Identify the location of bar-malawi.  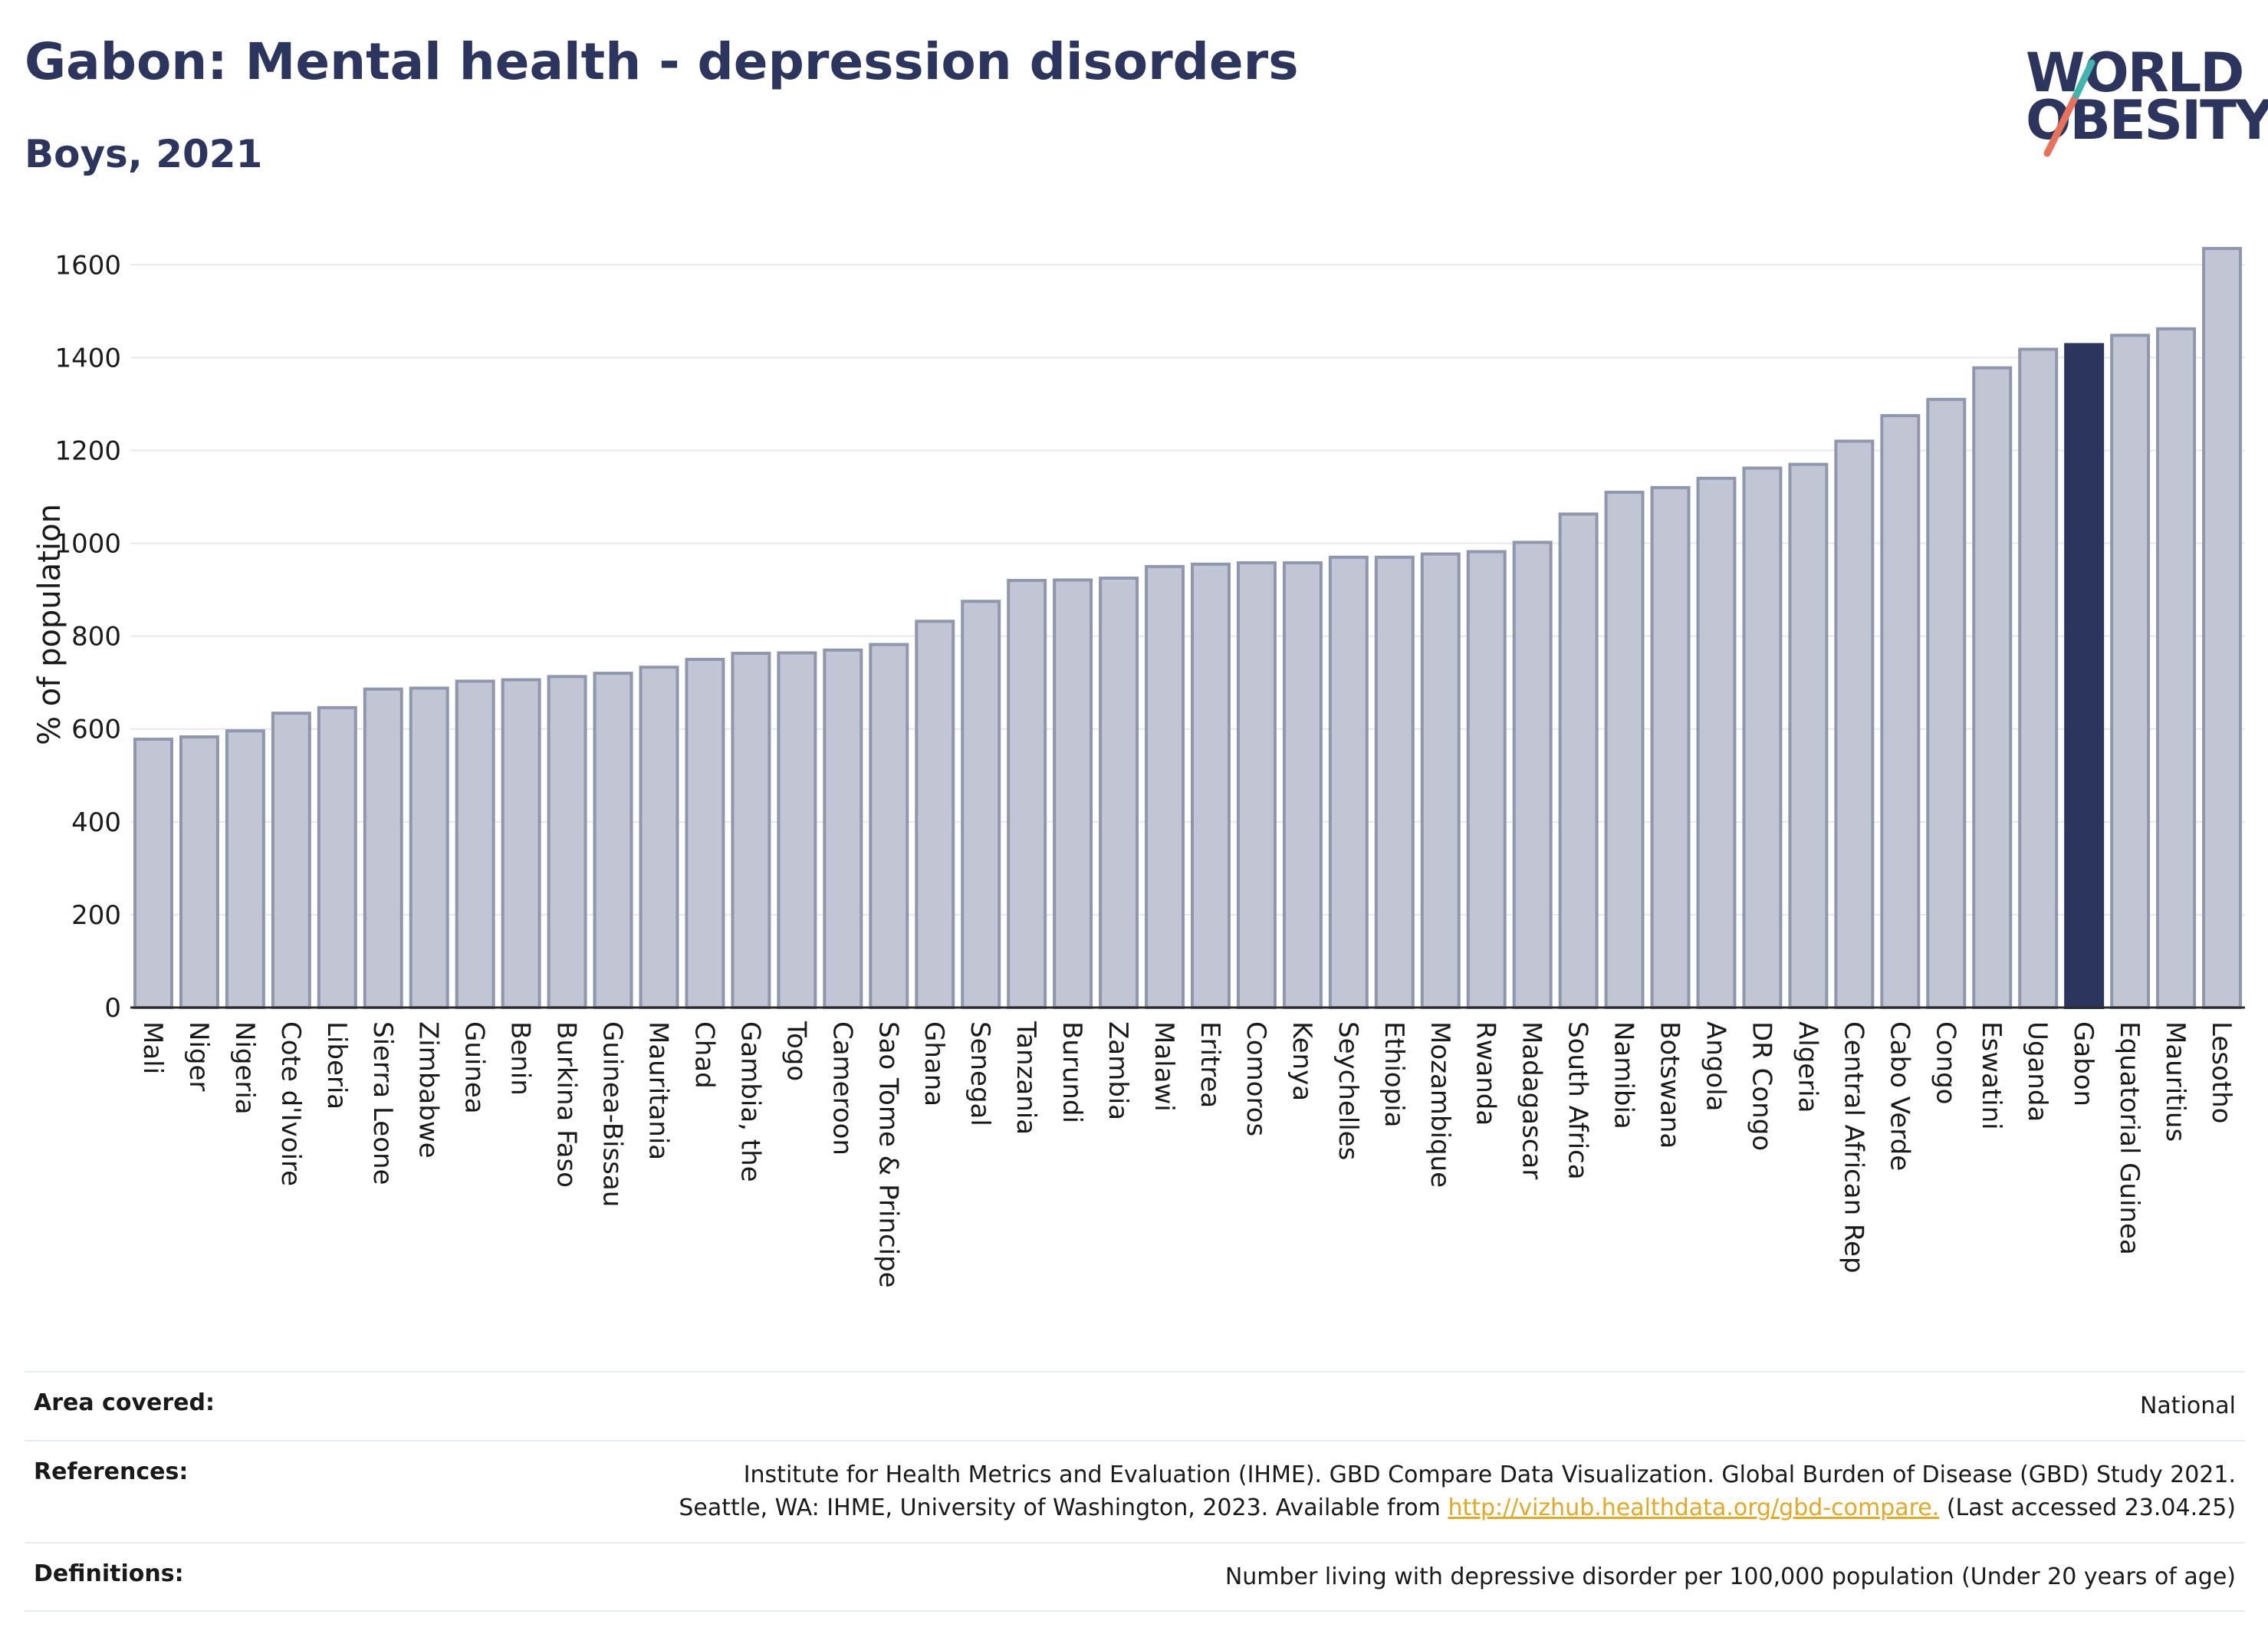
(1165, 786).